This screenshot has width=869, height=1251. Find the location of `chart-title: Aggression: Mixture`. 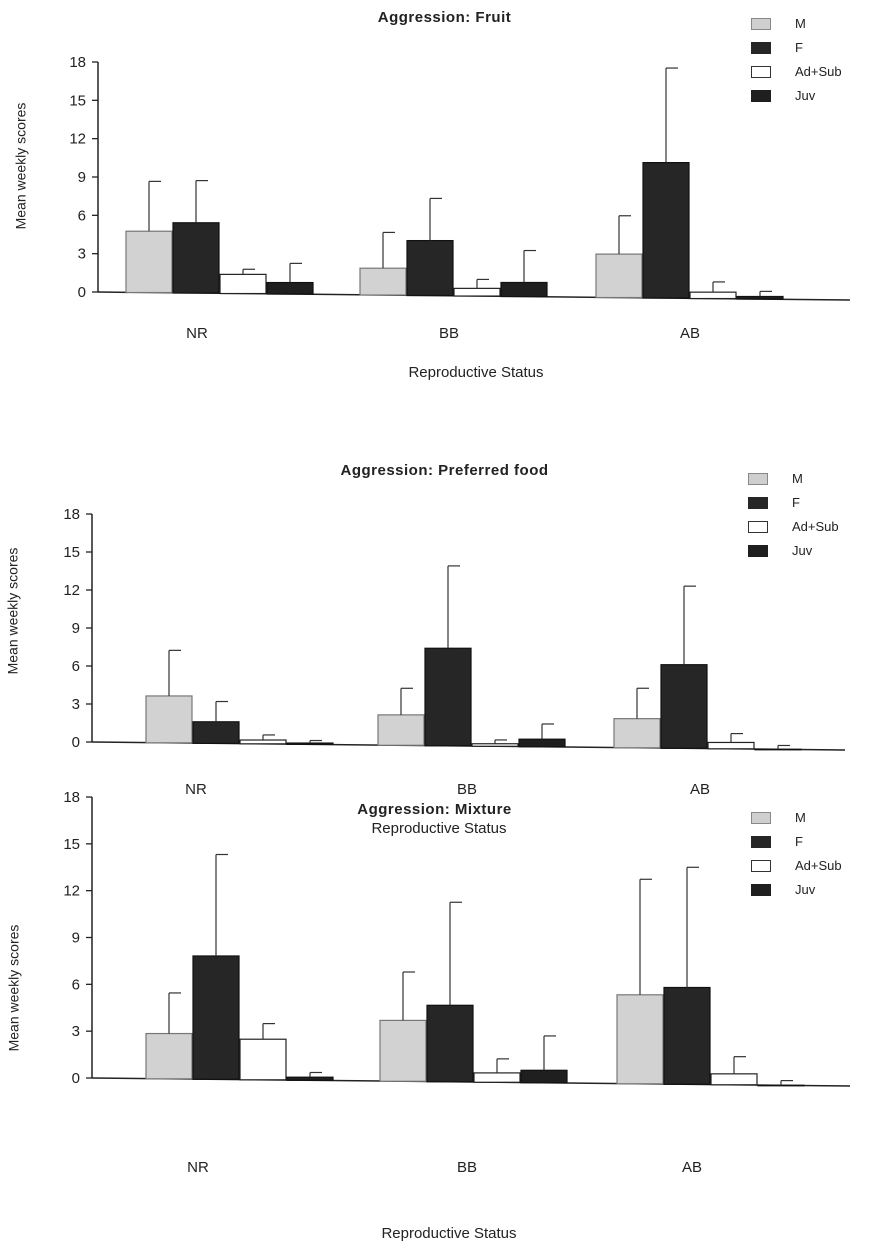

chart-title: Aggression: Mixture is located at coordinates (434, 809).